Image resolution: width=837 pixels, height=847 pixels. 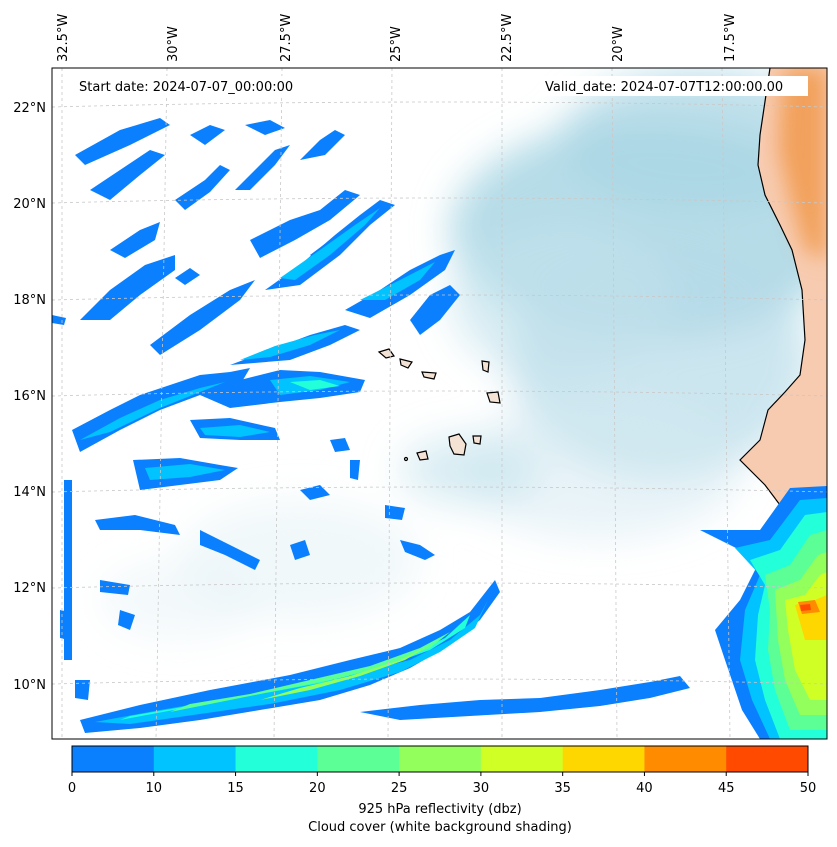 I want to click on colorbar-tick-label: 25, so click(x=399, y=788).